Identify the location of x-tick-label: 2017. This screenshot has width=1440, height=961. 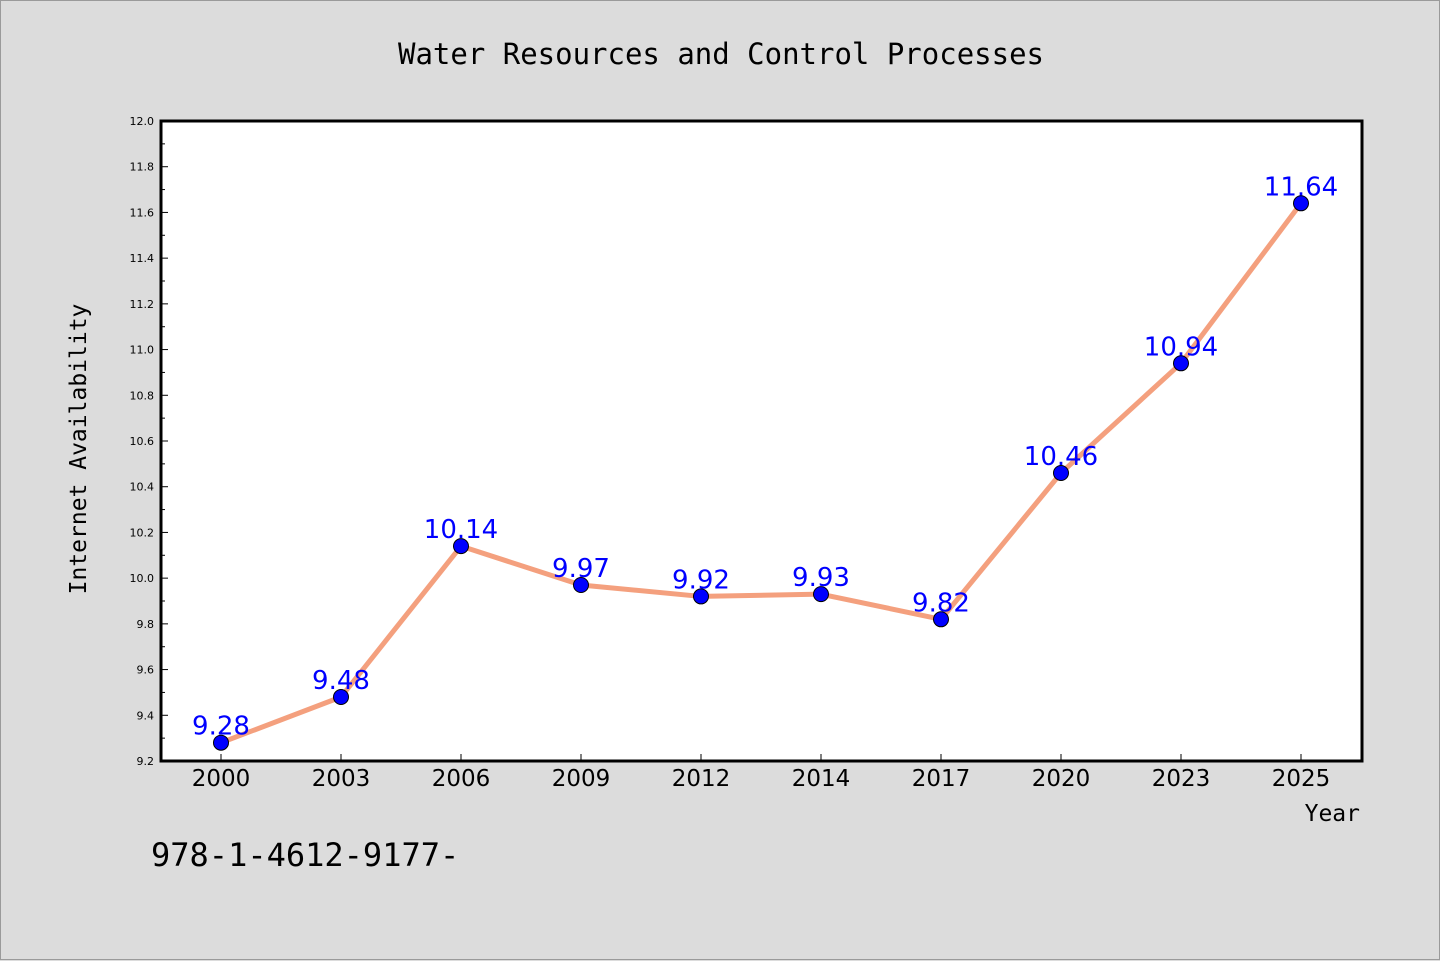
(941, 779).